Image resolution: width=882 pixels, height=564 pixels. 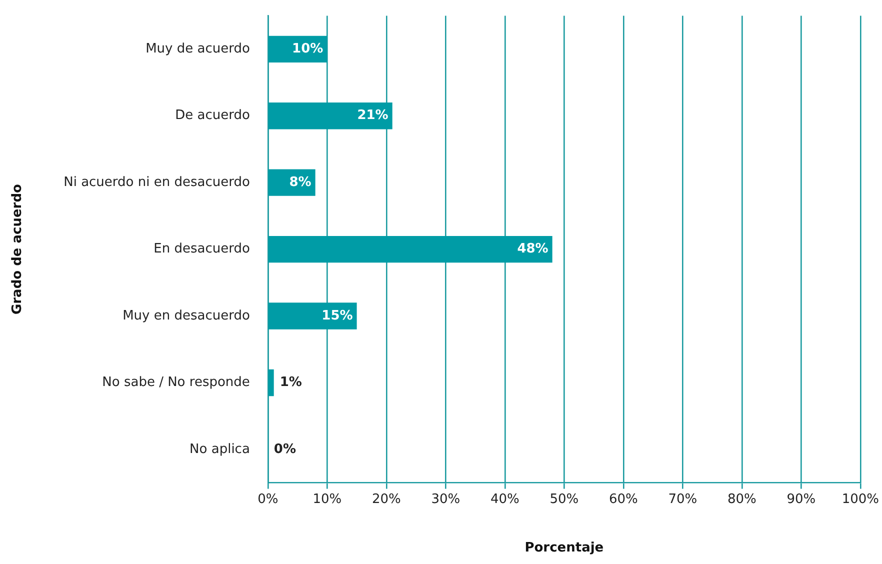 I want to click on data-label: 15%, so click(x=337, y=316).